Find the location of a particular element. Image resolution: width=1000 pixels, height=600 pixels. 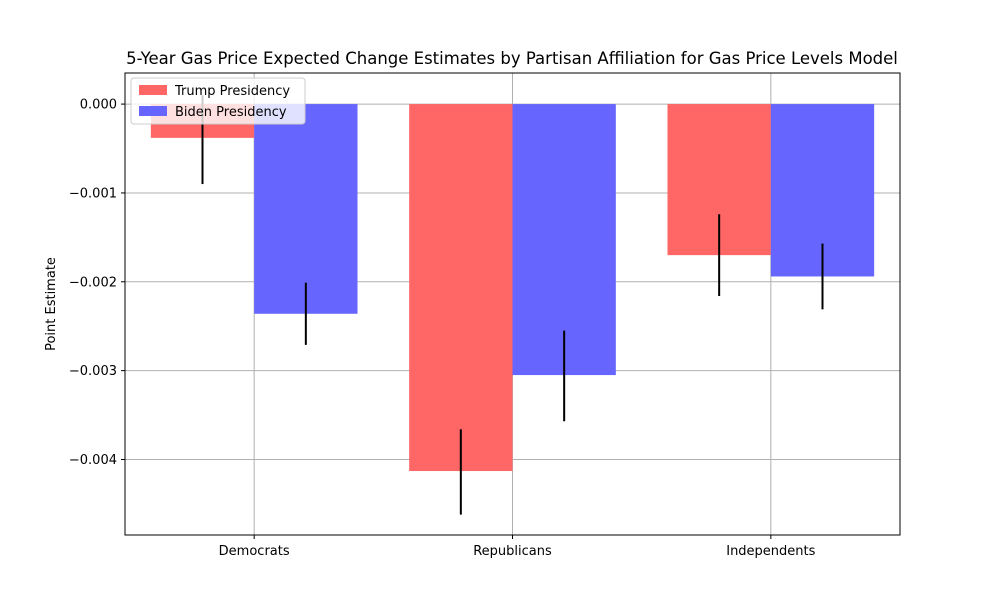

y-axis: 0.000 −0.001 −0.002 −0.003 −0.004 is located at coordinates (97, 283).